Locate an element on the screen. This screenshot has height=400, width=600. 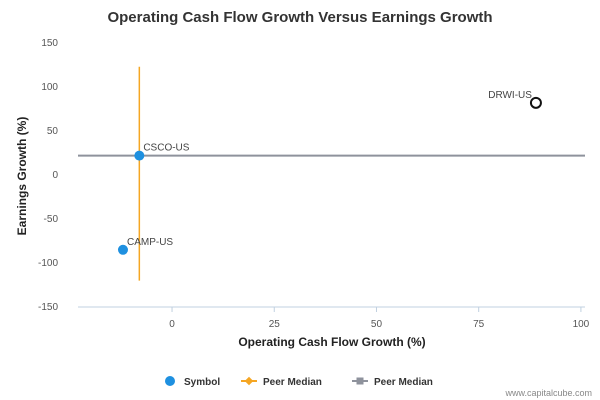
y-tick-label: 100 is located at coordinates (49, 87).